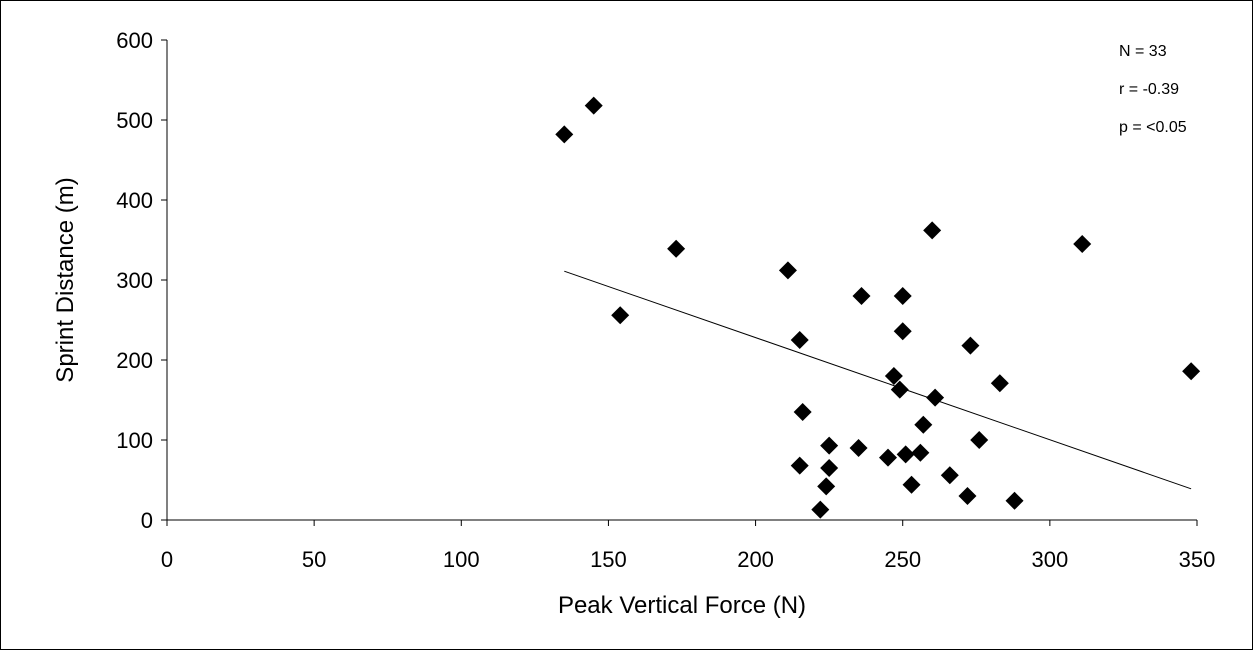 The height and width of the screenshot is (650, 1253). What do you see at coordinates (134, 440) in the screenshot?
I see `y-tick-label: 100` at bounding box center [134, 440].